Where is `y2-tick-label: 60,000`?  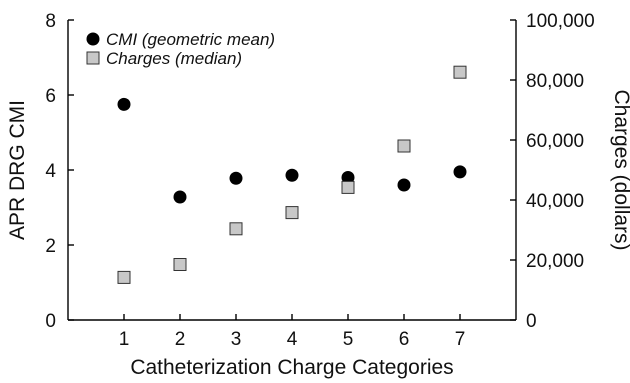 y2-tick-label: 60,000 is located at coordinates (555, 141).